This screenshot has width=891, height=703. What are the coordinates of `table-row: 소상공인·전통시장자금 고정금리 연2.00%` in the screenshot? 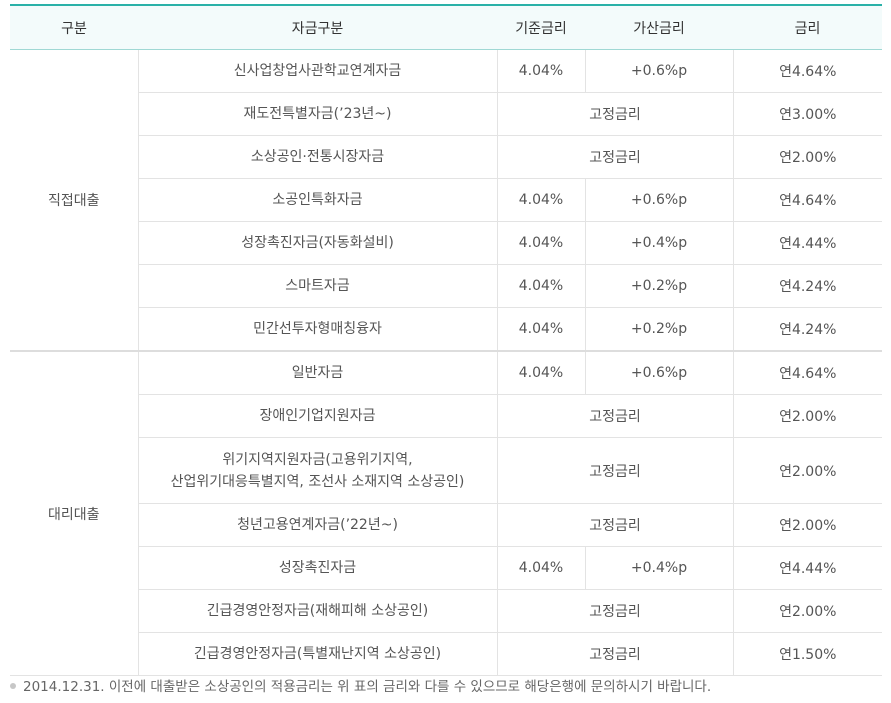 It's located at (446, 157).